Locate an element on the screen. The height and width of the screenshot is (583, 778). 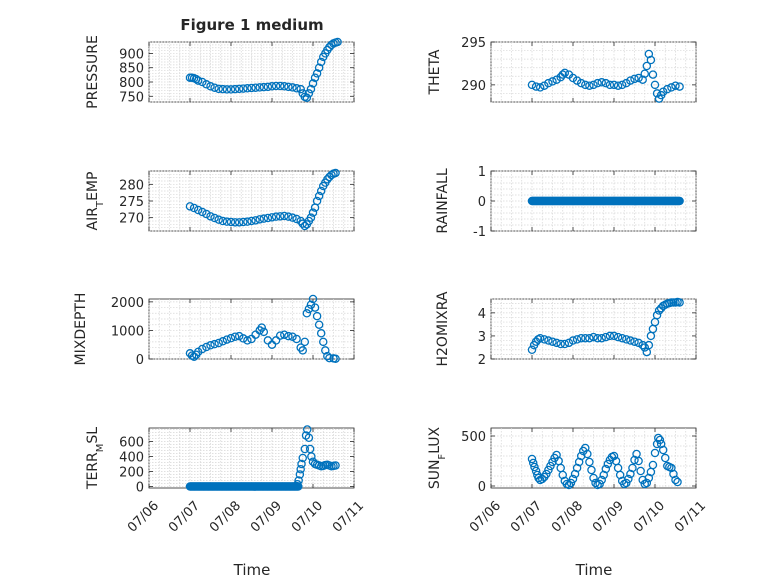
data-markers is located at coordinates (263, 69).